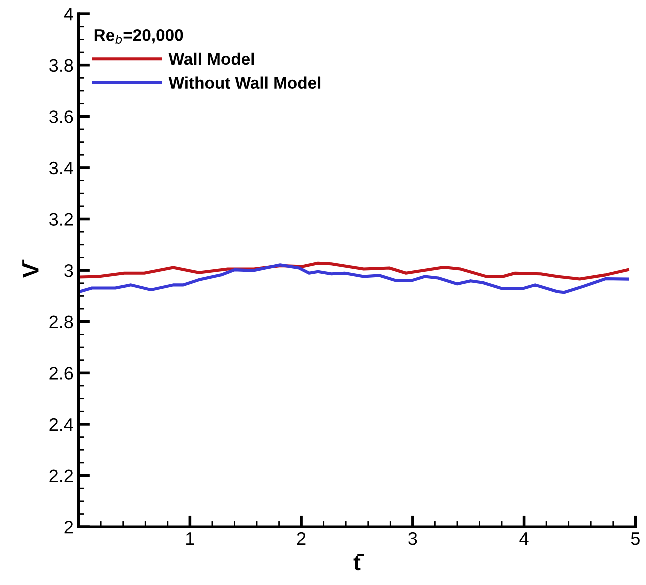 The width and height of the screenshot is (646, 585). Describe the element at coordinates (69, 14) in the screenshot. I see `y-tick-label: 4` at that location.